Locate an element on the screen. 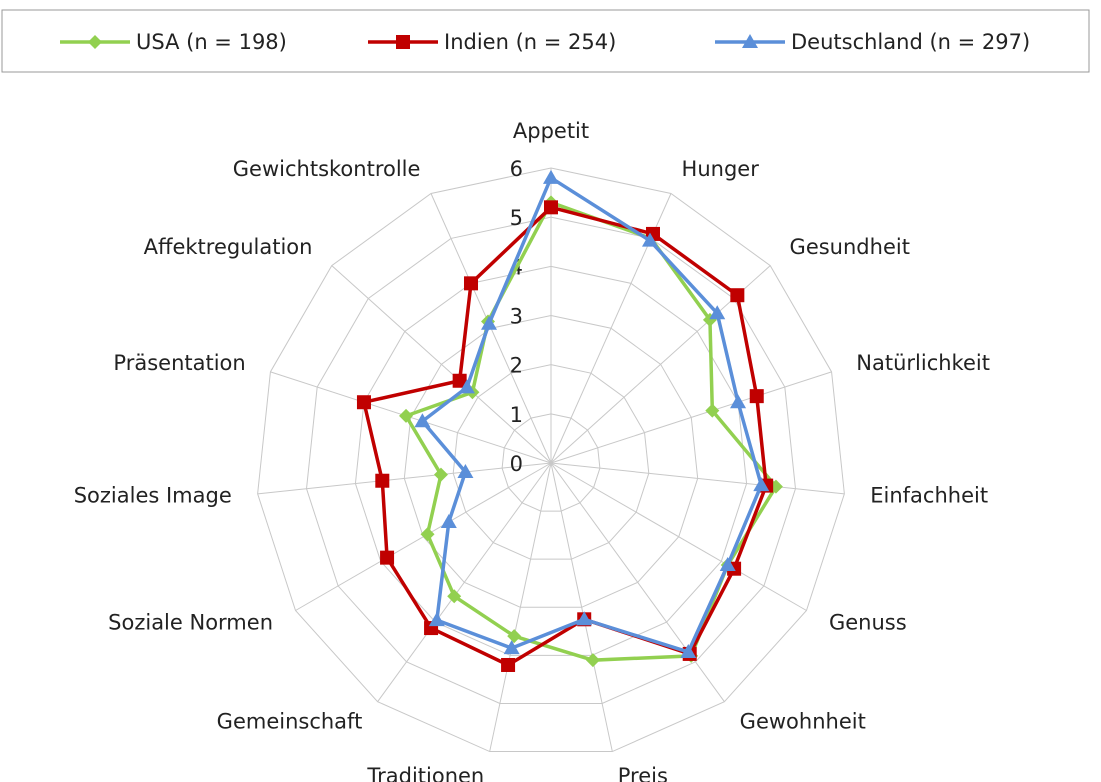 This screenshot has height=782, width=1101. legend-label: Indien (n = 254) is located at coordinates (530, 42).